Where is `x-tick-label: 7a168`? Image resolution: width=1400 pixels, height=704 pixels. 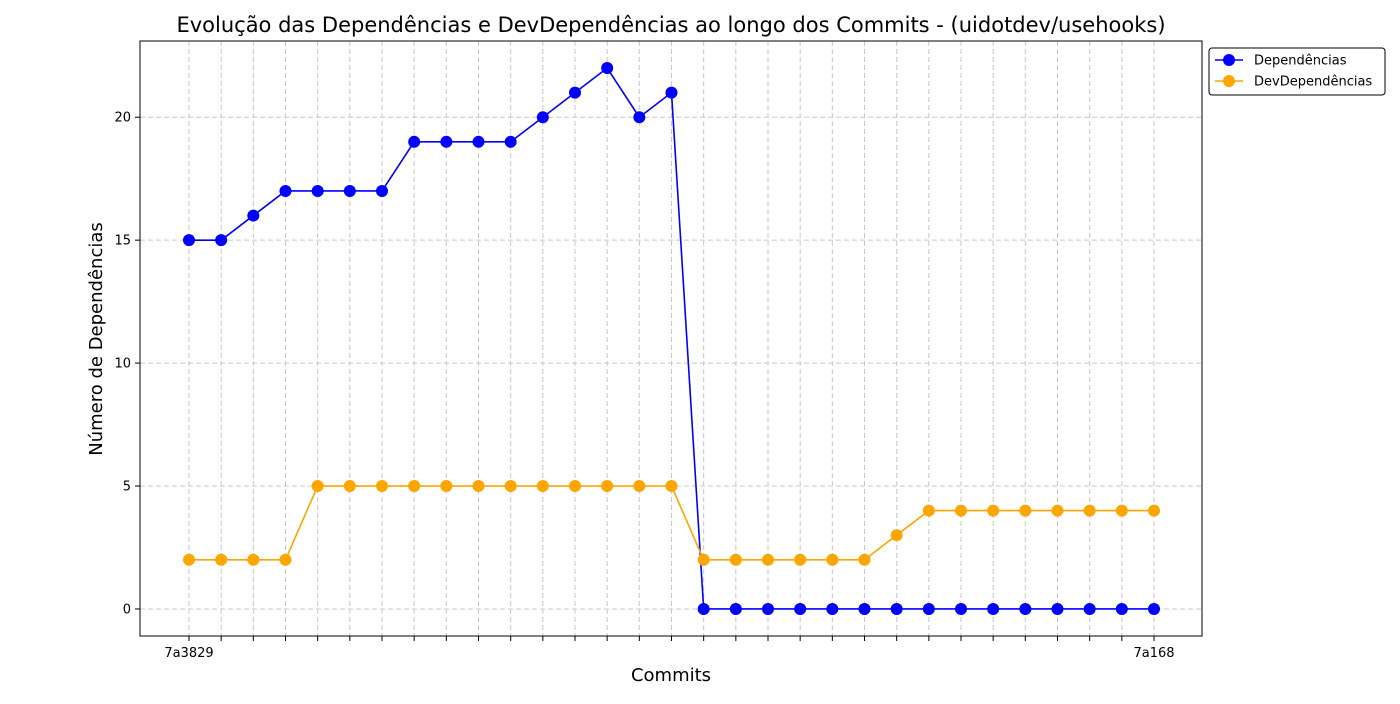
x-tick-label: 7a168 is located at coordinates (1153, 653).